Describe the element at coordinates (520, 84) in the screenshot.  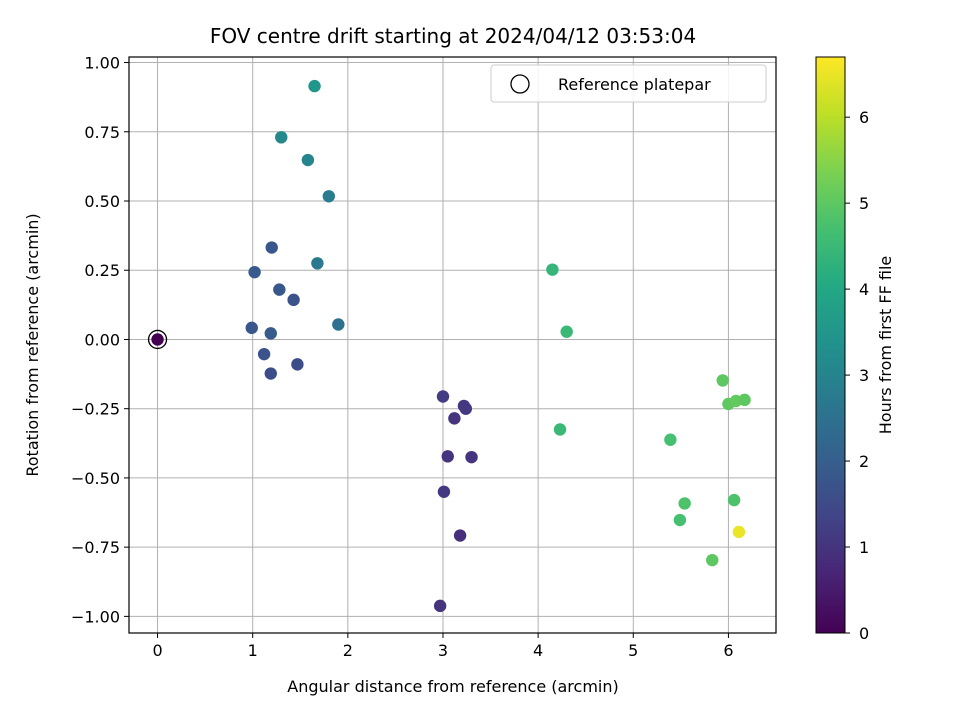
I see `legend-marker` at that location.